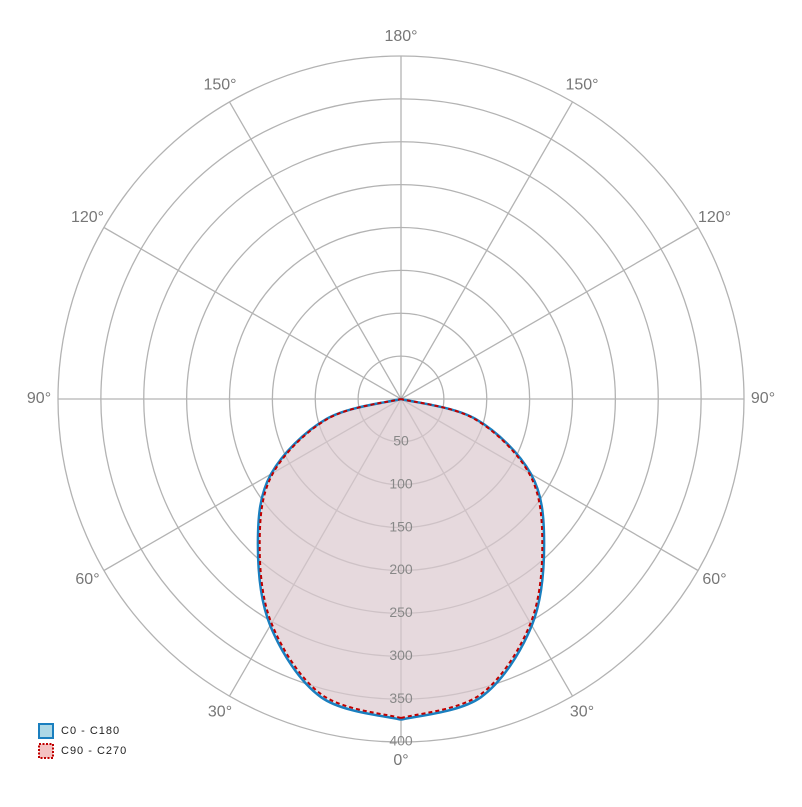 This screenshot has height=807, width=802. I want to click on r-tick-label: 50, so click(401, 441).